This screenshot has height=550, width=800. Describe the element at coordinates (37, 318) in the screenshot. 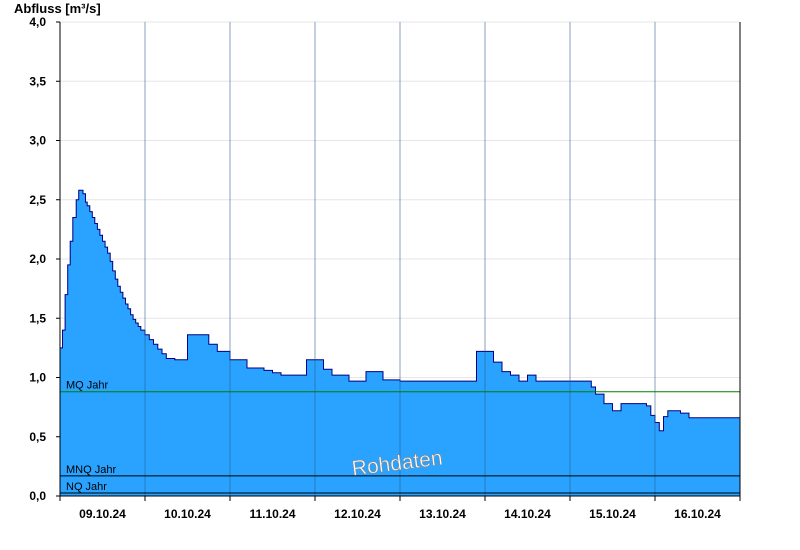

I see `y-tick-label: 1,5` at that location.